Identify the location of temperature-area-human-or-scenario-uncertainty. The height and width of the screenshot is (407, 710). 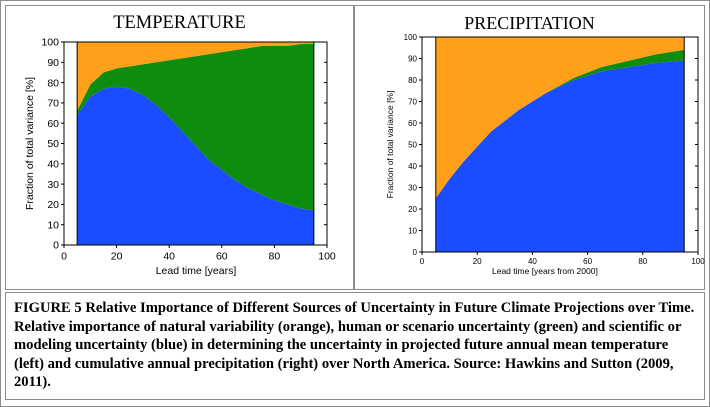
(195, 127).